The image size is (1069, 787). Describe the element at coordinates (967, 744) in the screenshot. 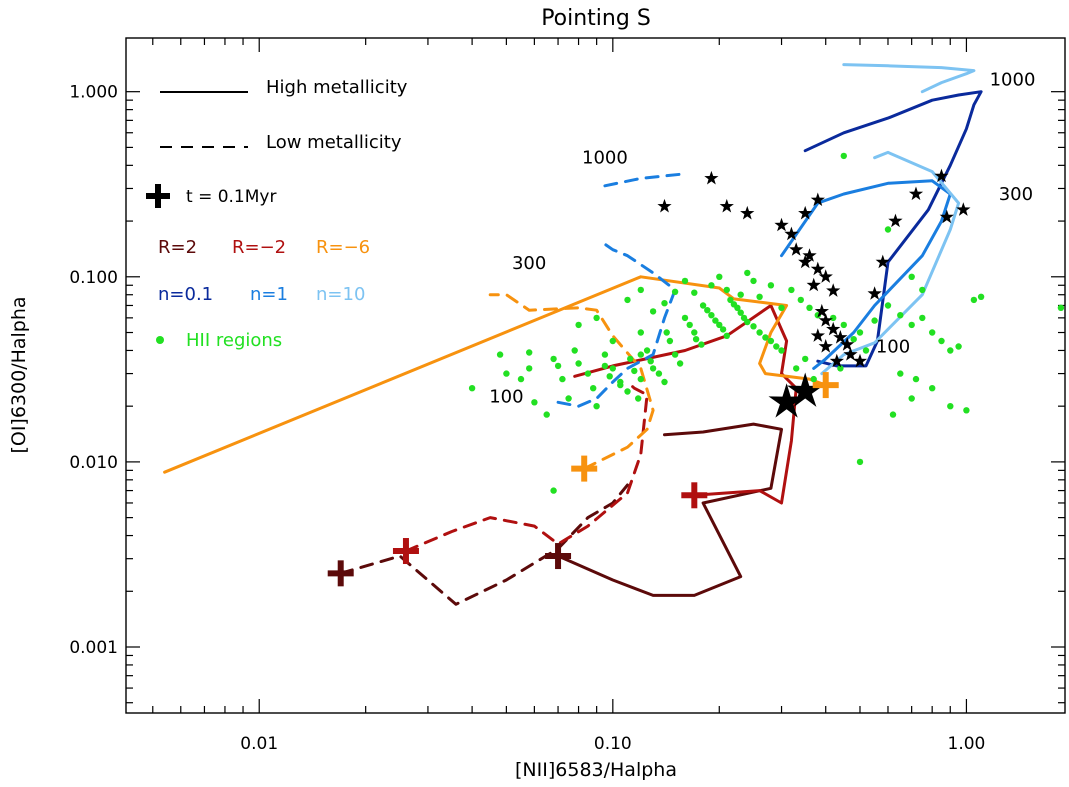

I see `x-tick-label: 1.00` at that location.